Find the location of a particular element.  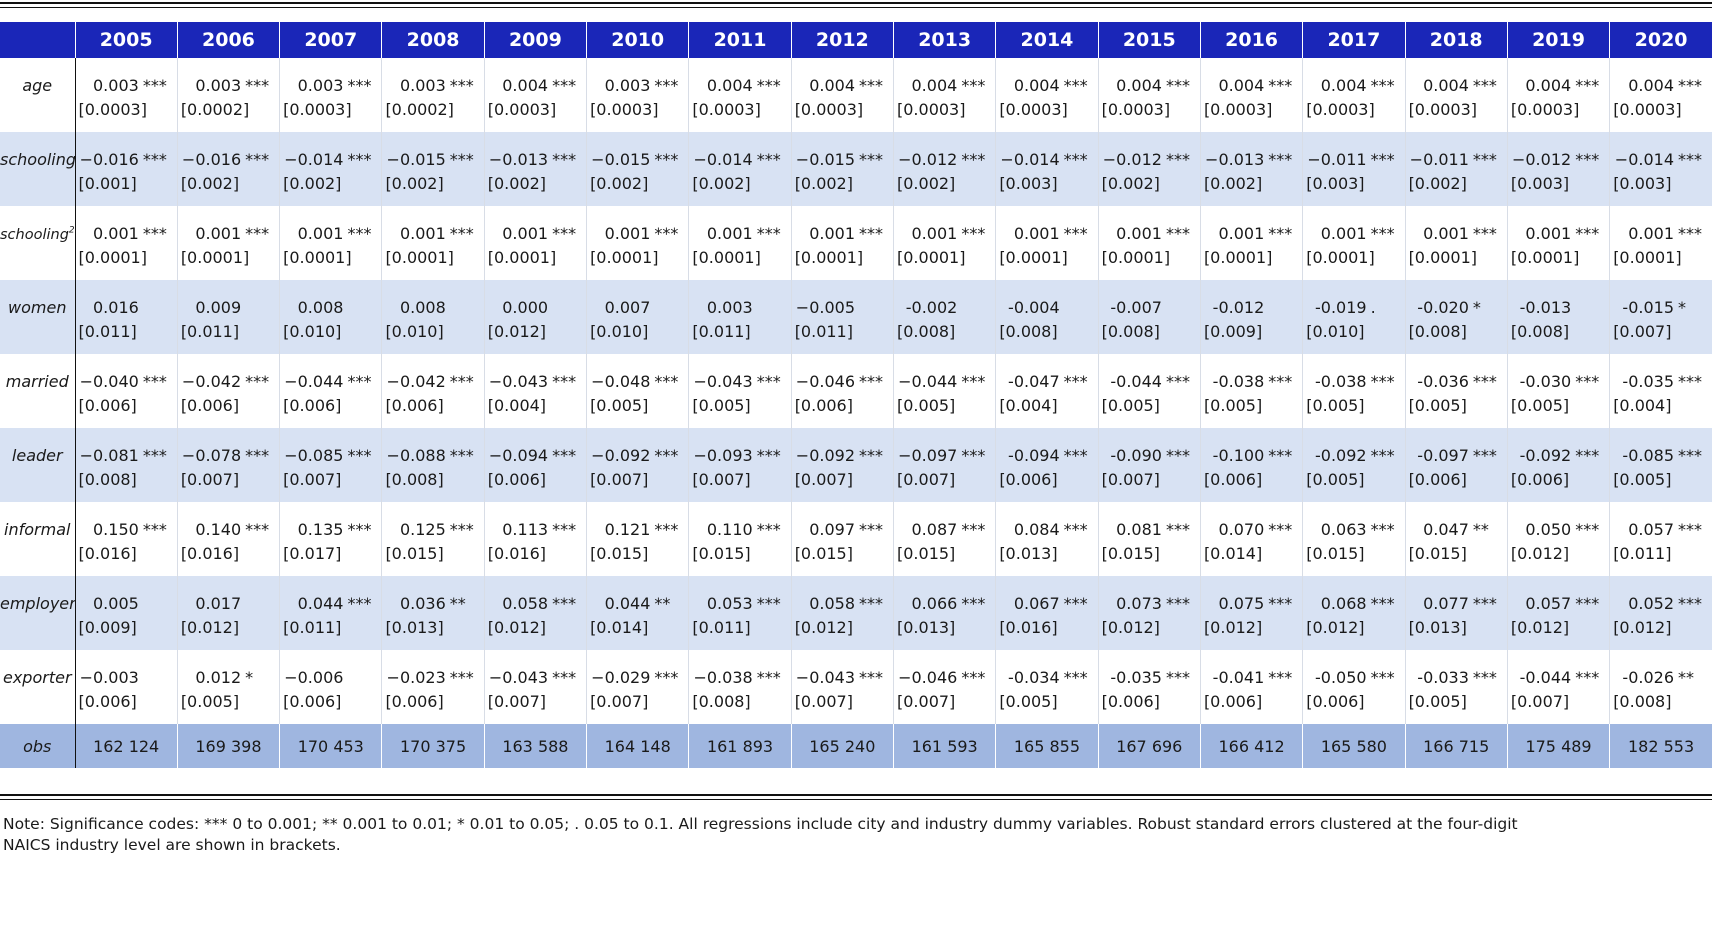

coef-cell: 0.009 [0.011] is located at coordinates (228, 317).